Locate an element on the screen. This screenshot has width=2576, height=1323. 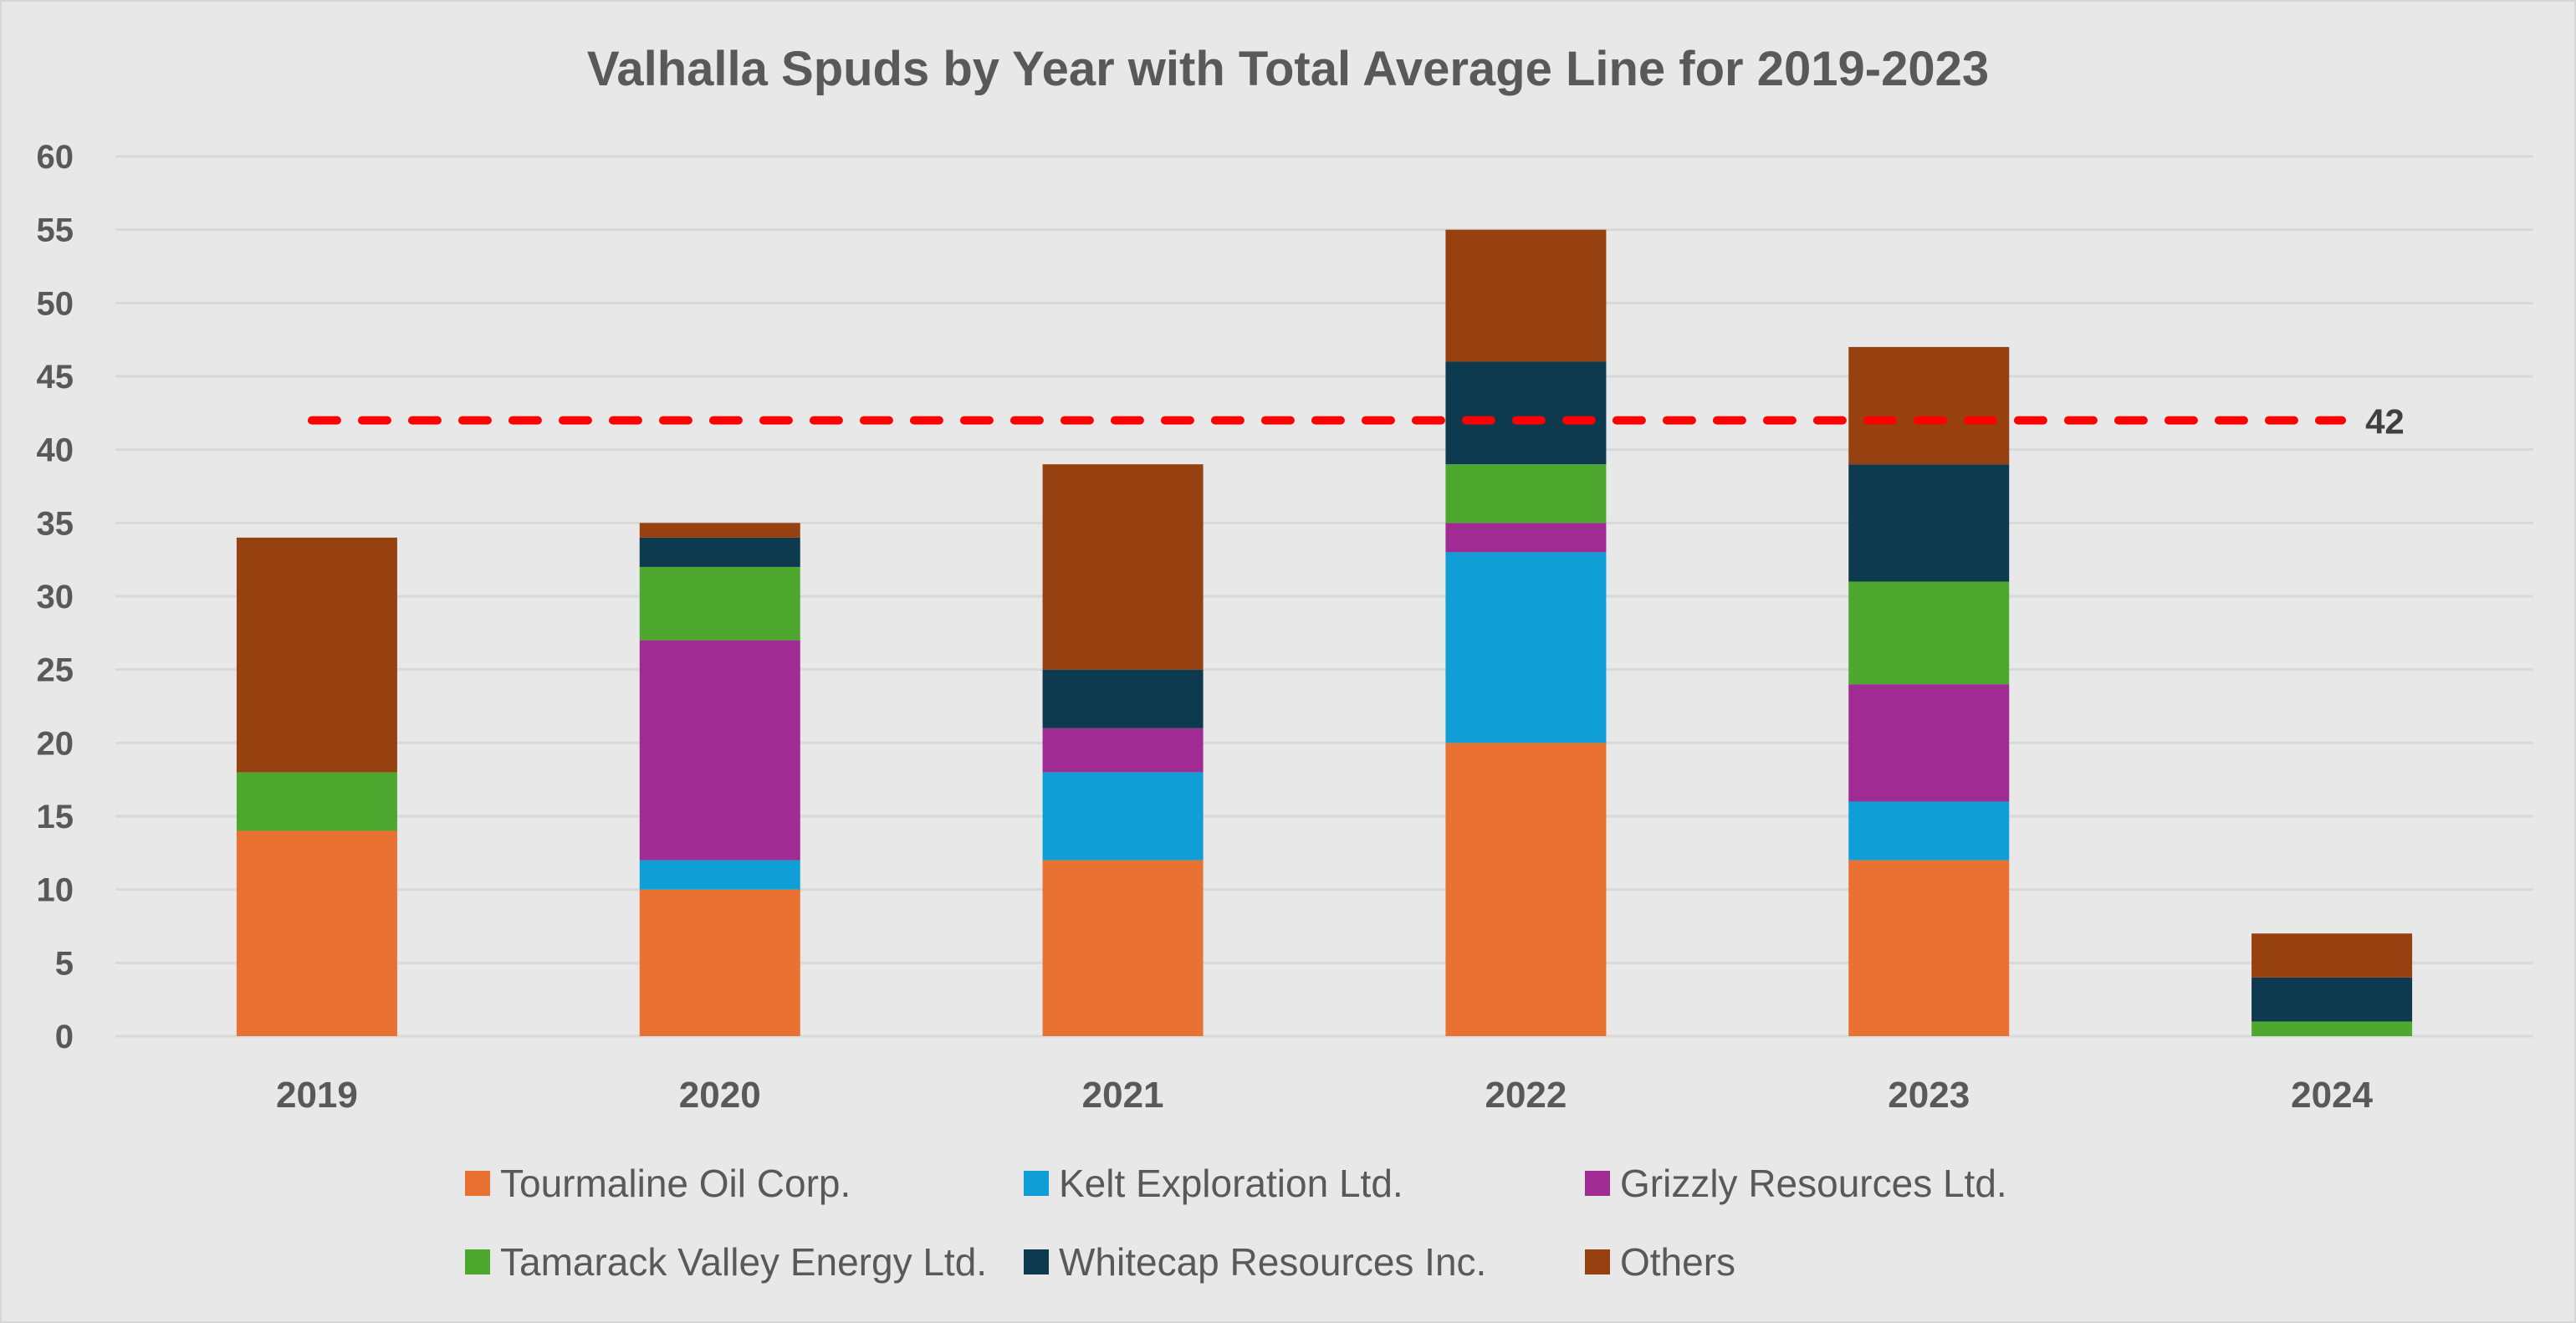
x-tick-label: 2022 is located at coordinates (1526, 1095).